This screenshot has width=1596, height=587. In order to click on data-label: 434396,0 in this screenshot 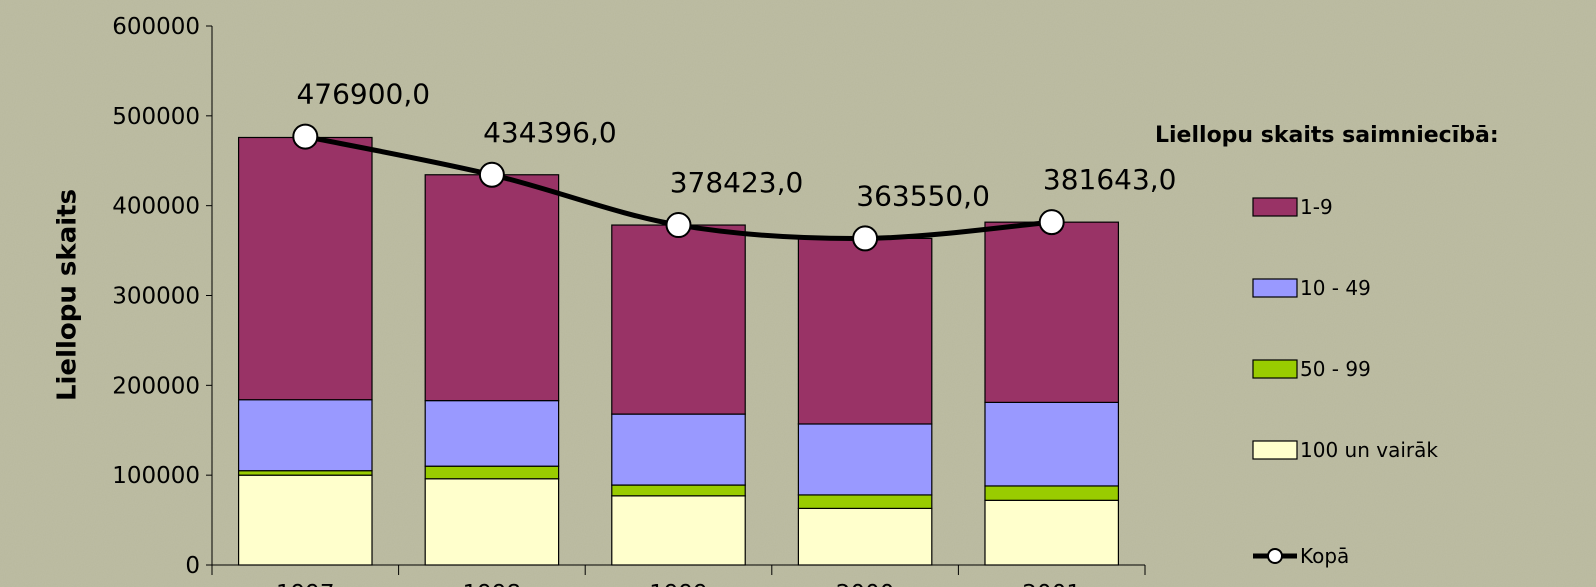, I will do `click(550, 132)`.